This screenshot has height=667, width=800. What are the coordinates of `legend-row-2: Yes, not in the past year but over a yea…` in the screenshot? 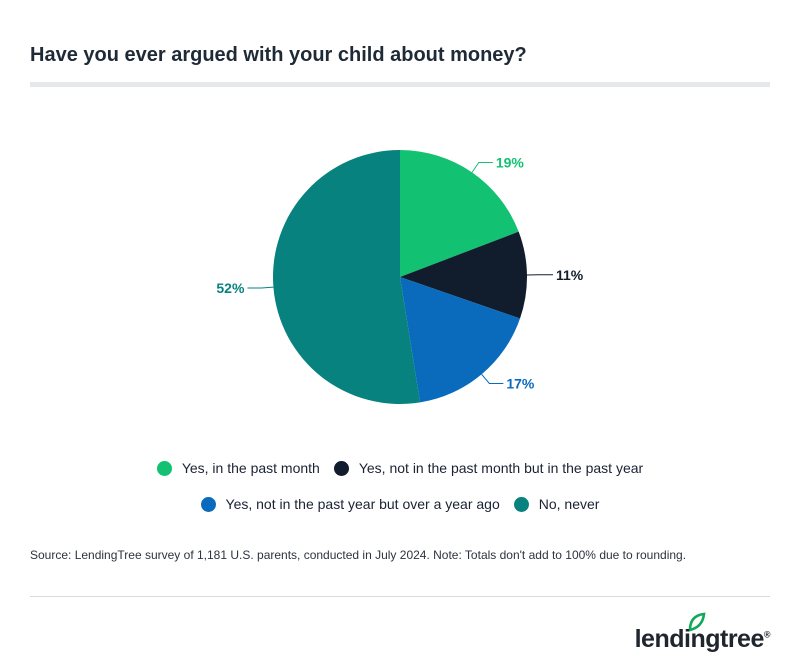 It's located at (400, 504).